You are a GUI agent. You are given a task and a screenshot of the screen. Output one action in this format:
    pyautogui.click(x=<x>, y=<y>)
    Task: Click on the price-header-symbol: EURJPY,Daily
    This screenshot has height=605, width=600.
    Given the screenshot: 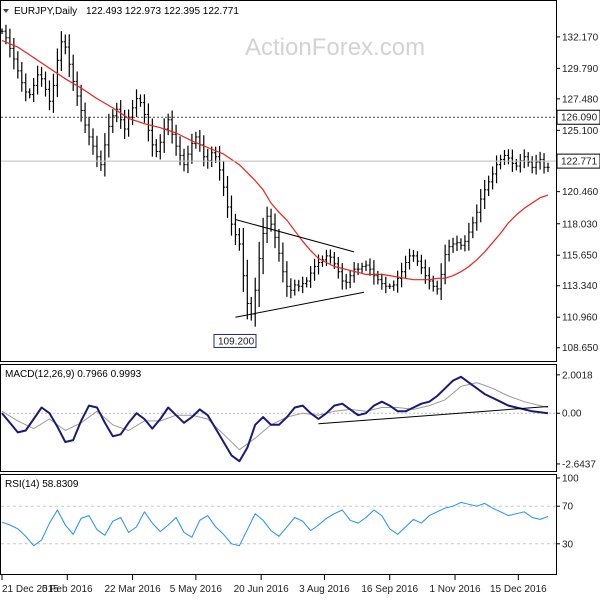 What is the action you would take?
    pyautogui.click(x=45, y=11)
    